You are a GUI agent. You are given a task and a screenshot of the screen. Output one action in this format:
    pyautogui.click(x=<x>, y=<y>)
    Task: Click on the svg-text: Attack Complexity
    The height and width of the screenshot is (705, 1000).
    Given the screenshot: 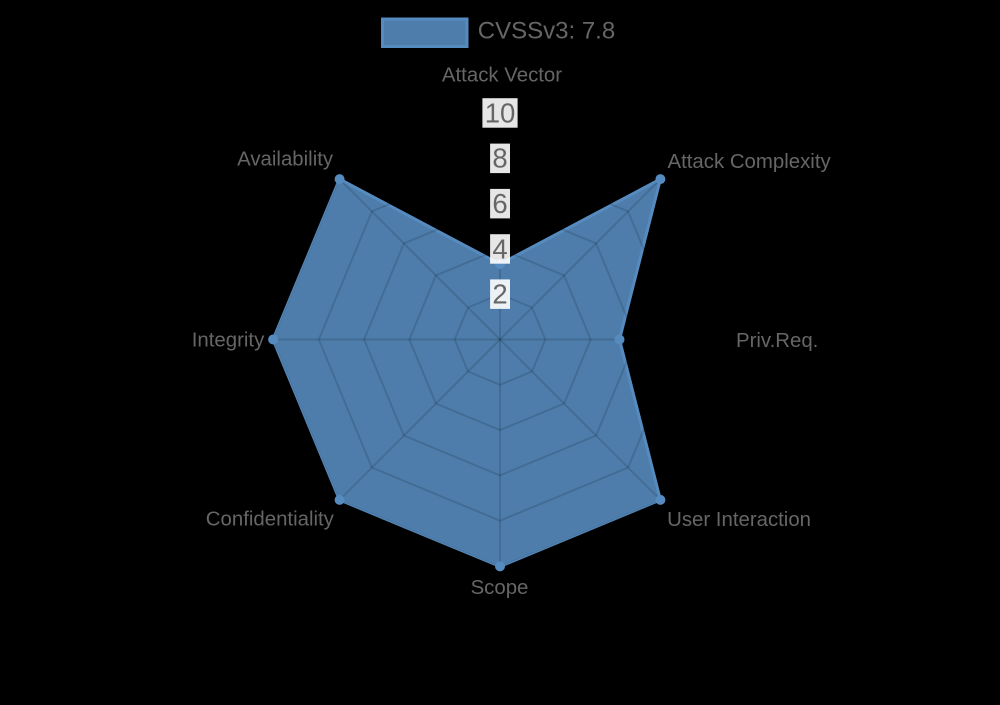 What is the action you would take?
    pyautogui.click(x=750, y=162)
    